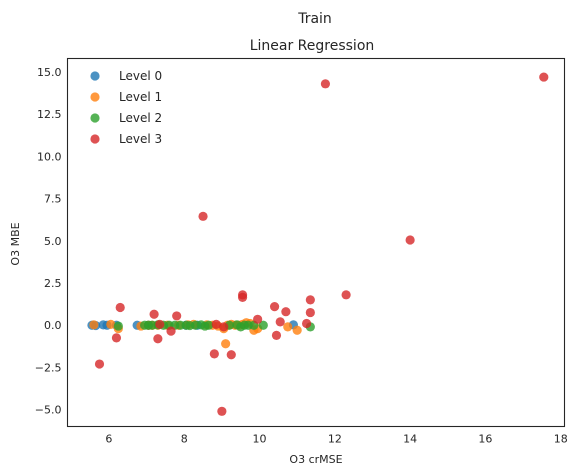  What do you see at coordinates (53, 283) in the screenshot?
I see `y-tick-label: 2.5` at bounding box center [53, 283].